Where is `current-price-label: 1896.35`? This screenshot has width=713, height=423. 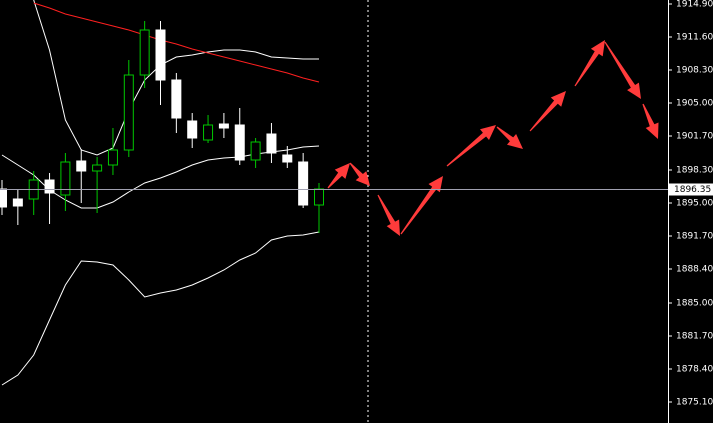
current-price-label: 1896.35 is located at coordinates (692, 190).